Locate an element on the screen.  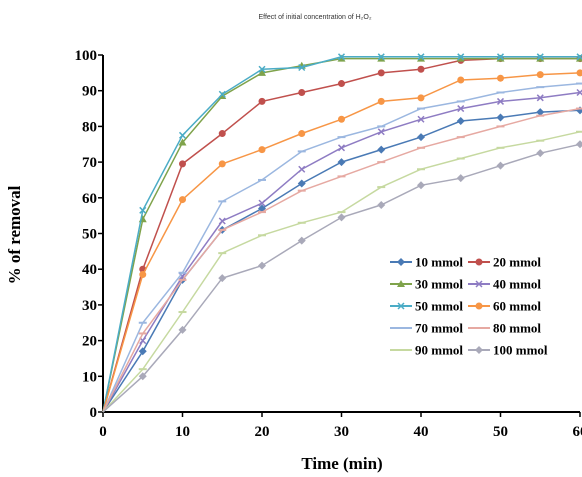
legend-label: 70 mmol is located at coordinates (439, 328).